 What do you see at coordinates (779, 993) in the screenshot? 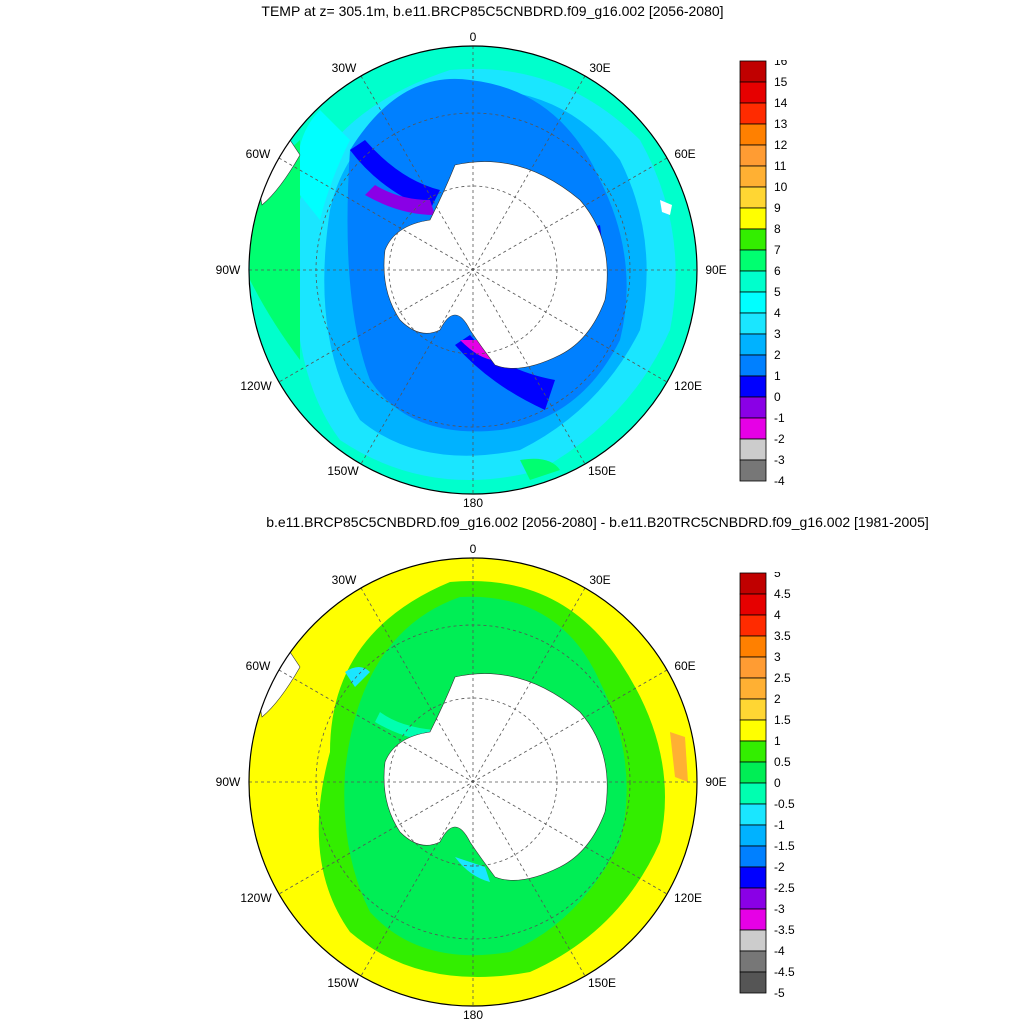
I see `colorbar-label: -5` at bounding box center [779, 993].